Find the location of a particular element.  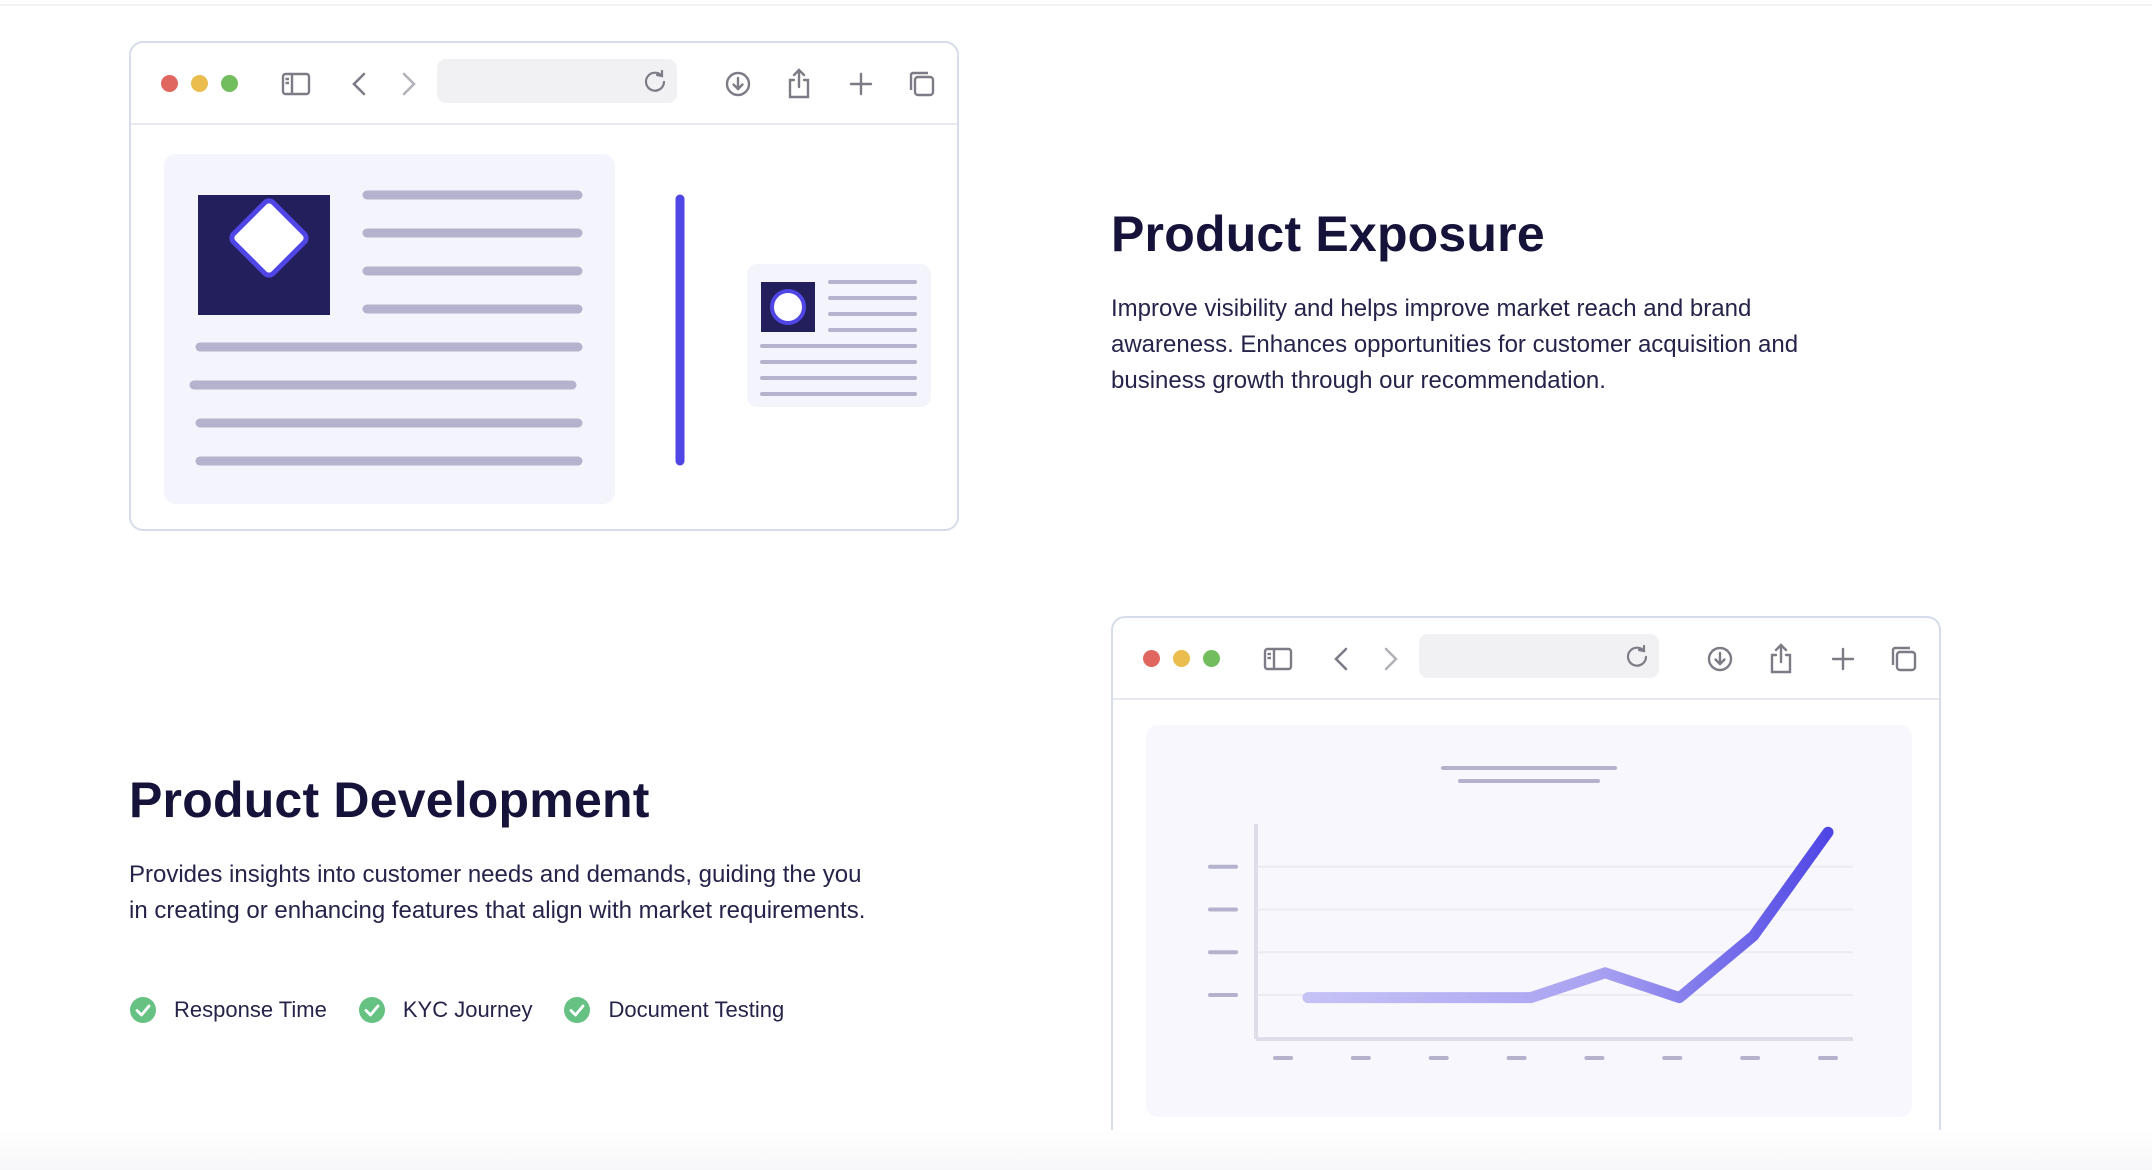

feature-item-document-testing: Document Testing is located at coordinates (673, 1010).